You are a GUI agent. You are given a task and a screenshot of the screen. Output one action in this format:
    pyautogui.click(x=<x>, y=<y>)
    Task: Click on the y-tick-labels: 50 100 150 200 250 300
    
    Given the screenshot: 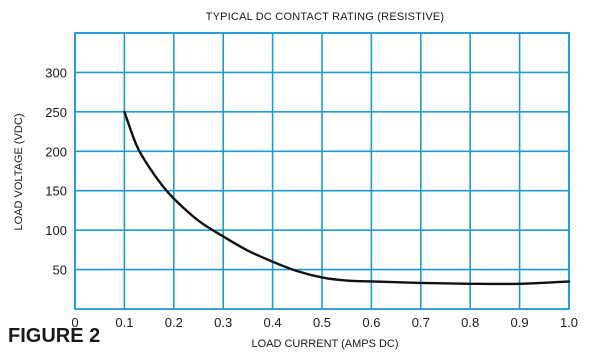 What is the action you would take?
    pyautogui.click(x=56, y=171)
    